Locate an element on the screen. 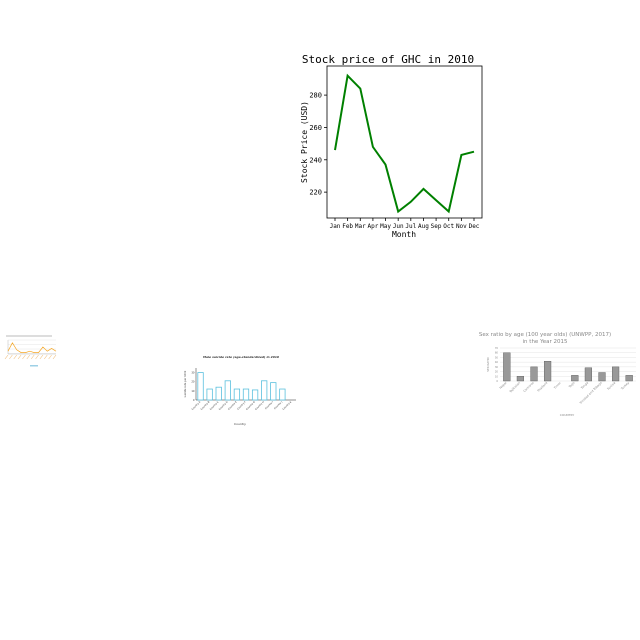 The image size is (640, 640). series-line is located at coordinates (404, 144).